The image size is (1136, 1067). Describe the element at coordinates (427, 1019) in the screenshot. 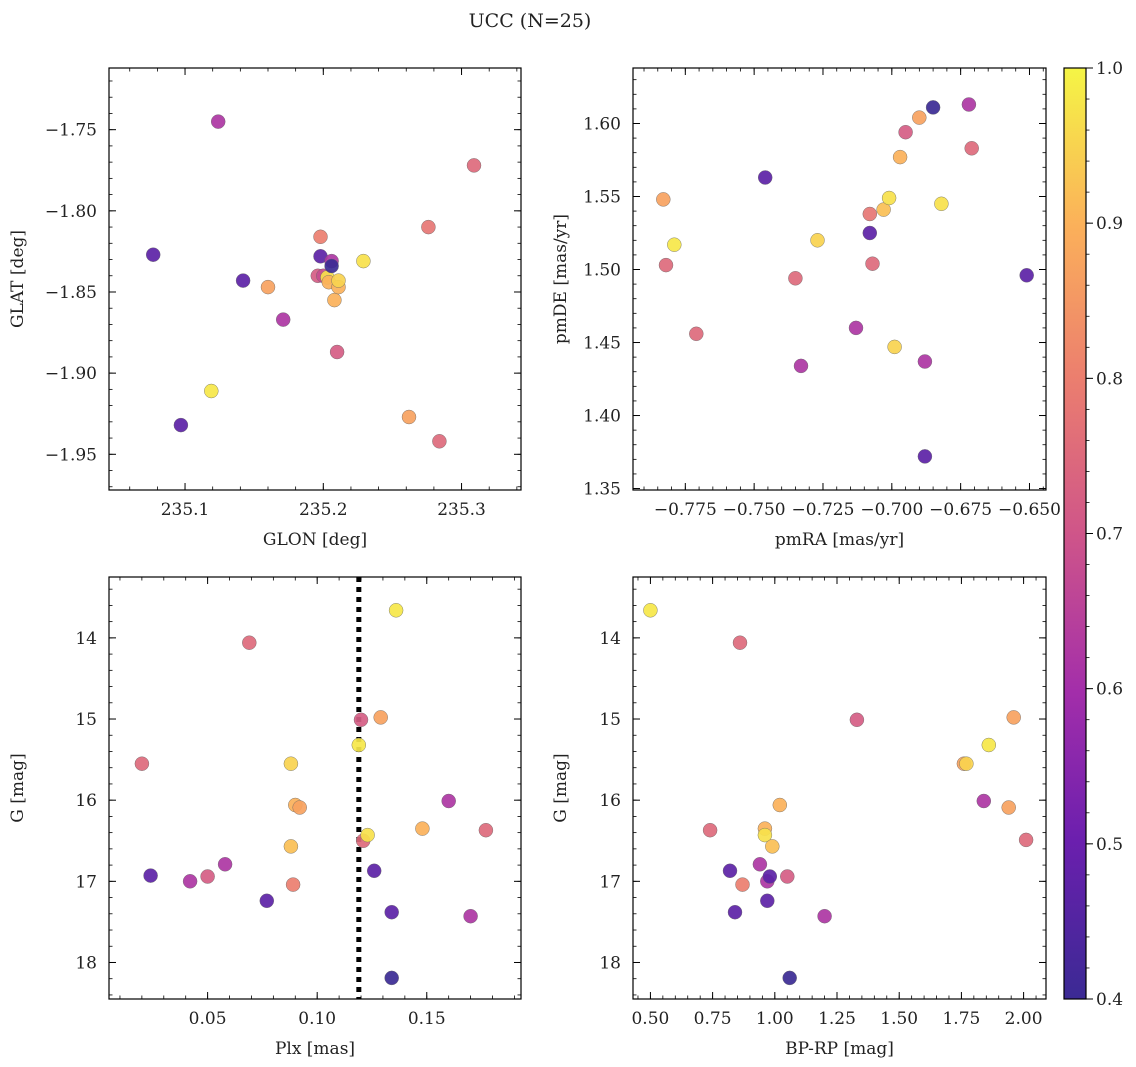

I see `x-tick-label: 0.15` at that location.